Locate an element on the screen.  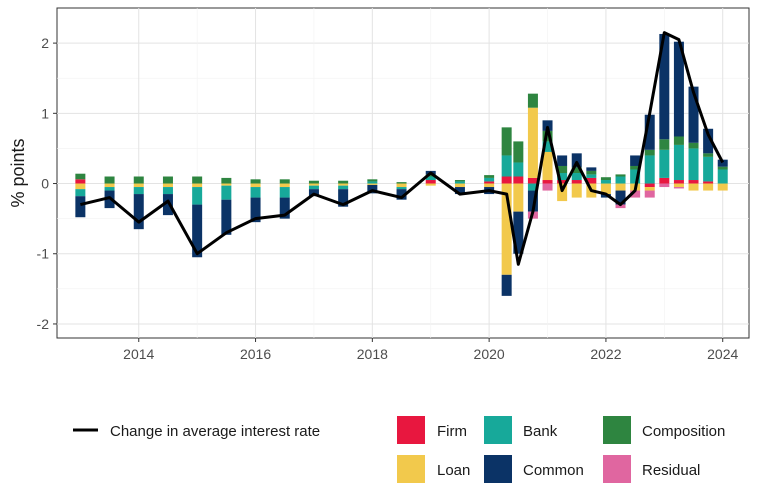
legend-loan-swatch is located at coordinates (411, 469).